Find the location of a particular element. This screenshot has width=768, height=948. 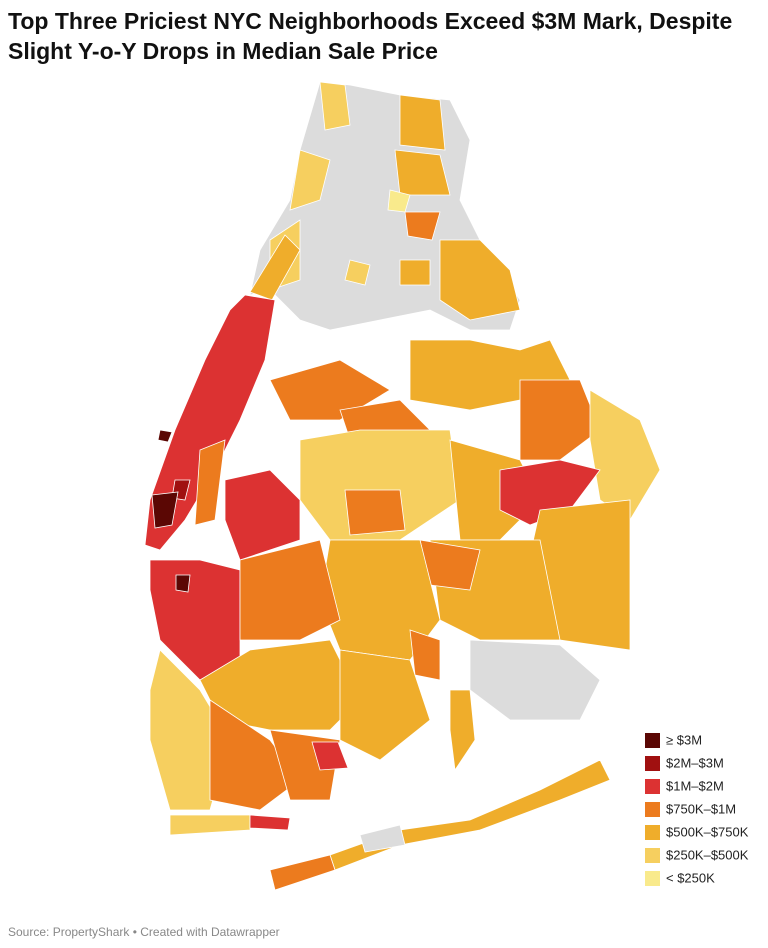

legend-label: $750K–$1M is located at coordinates (701, 808).